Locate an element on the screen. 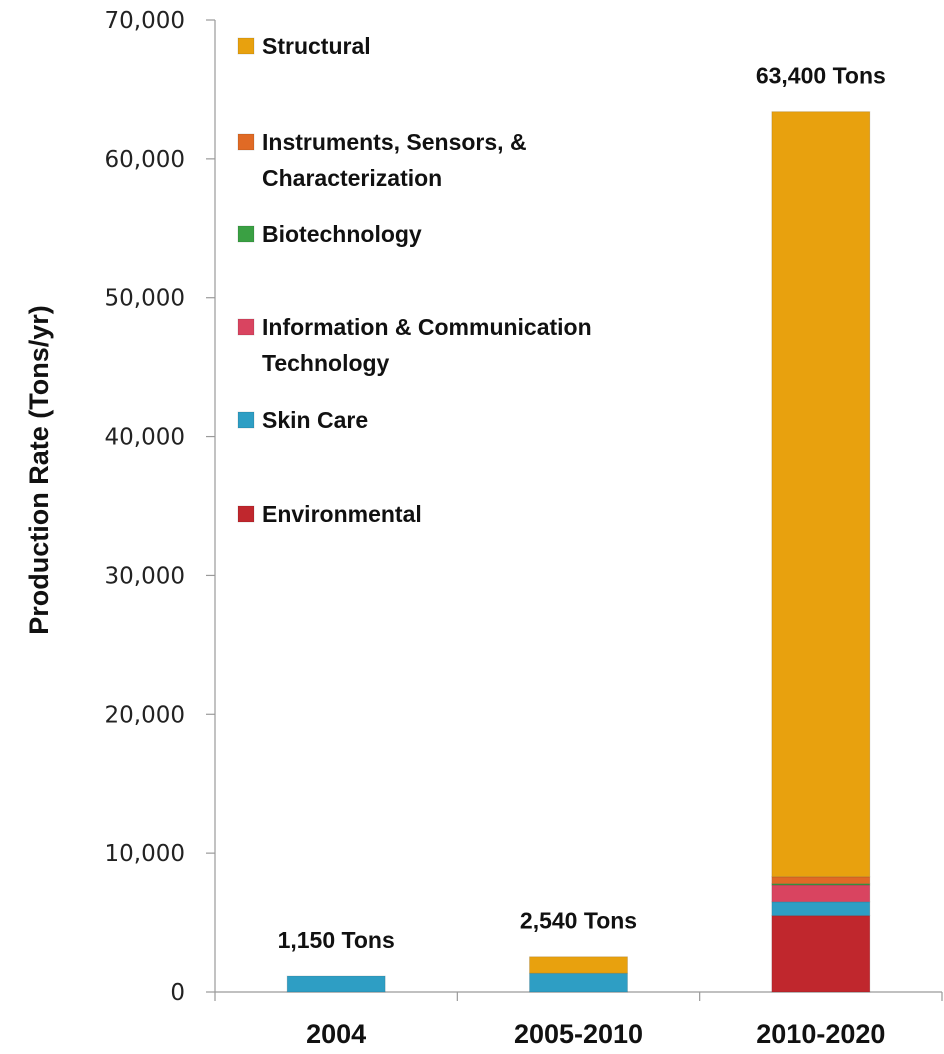 The height and width of the screenshot is (1054, 944). legend-label: Instruments, Sensors, & is located at coordinates (394, 142).